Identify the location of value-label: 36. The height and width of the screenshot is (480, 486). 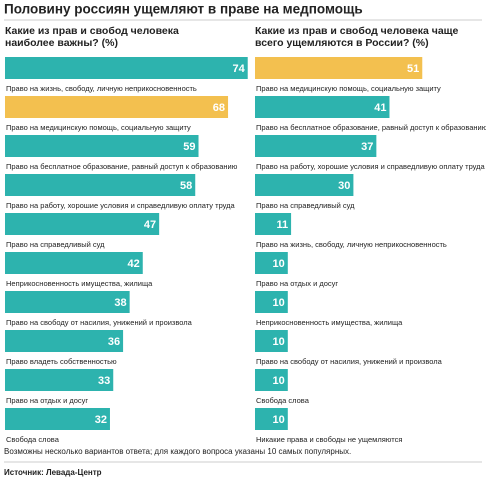
(114, 342).